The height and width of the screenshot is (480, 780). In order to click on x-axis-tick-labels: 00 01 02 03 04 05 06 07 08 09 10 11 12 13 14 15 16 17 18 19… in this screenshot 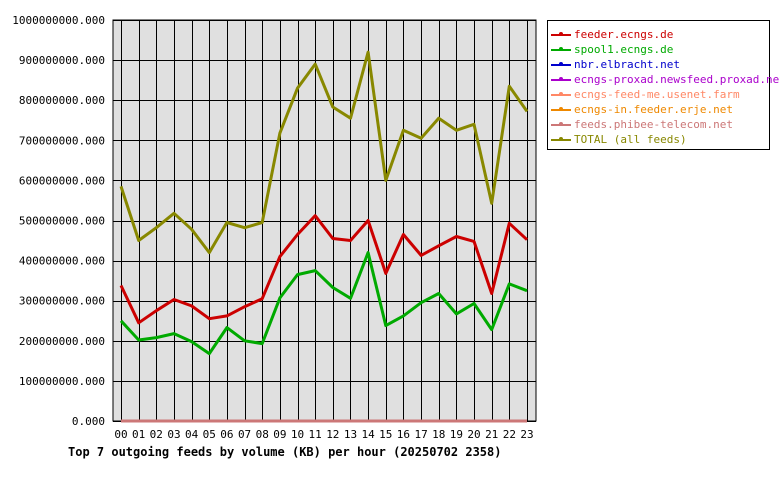, I will do `click(323, 434)`.